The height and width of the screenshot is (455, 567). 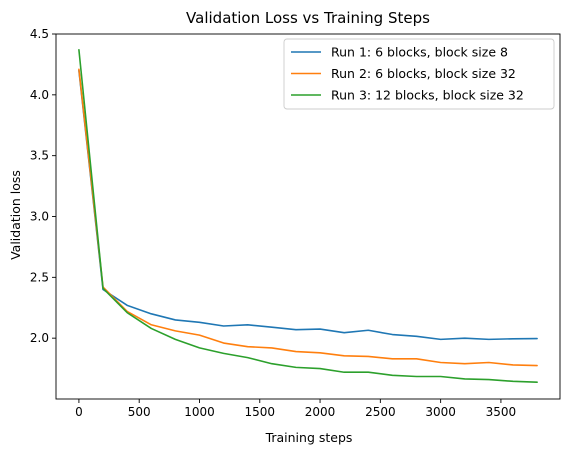 I want to click on x-tick-label: 1000, so click(x=199, y=412).